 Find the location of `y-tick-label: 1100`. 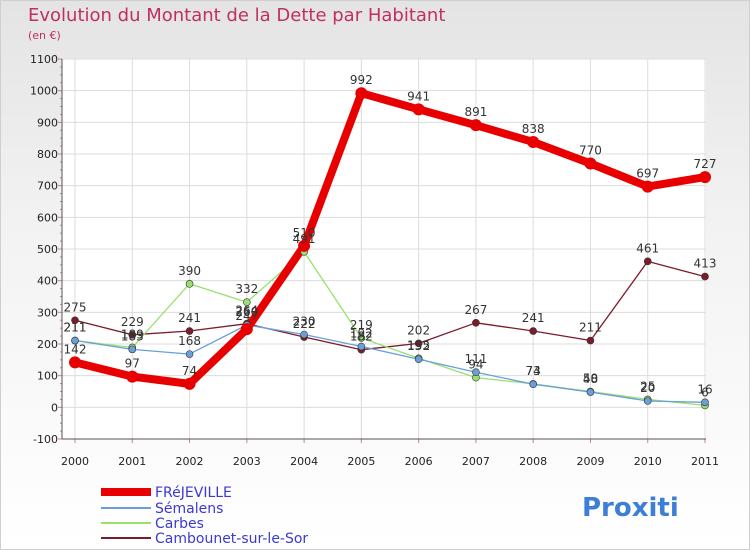

y-tick-label: 1100 is located at coordinates (44, 59).